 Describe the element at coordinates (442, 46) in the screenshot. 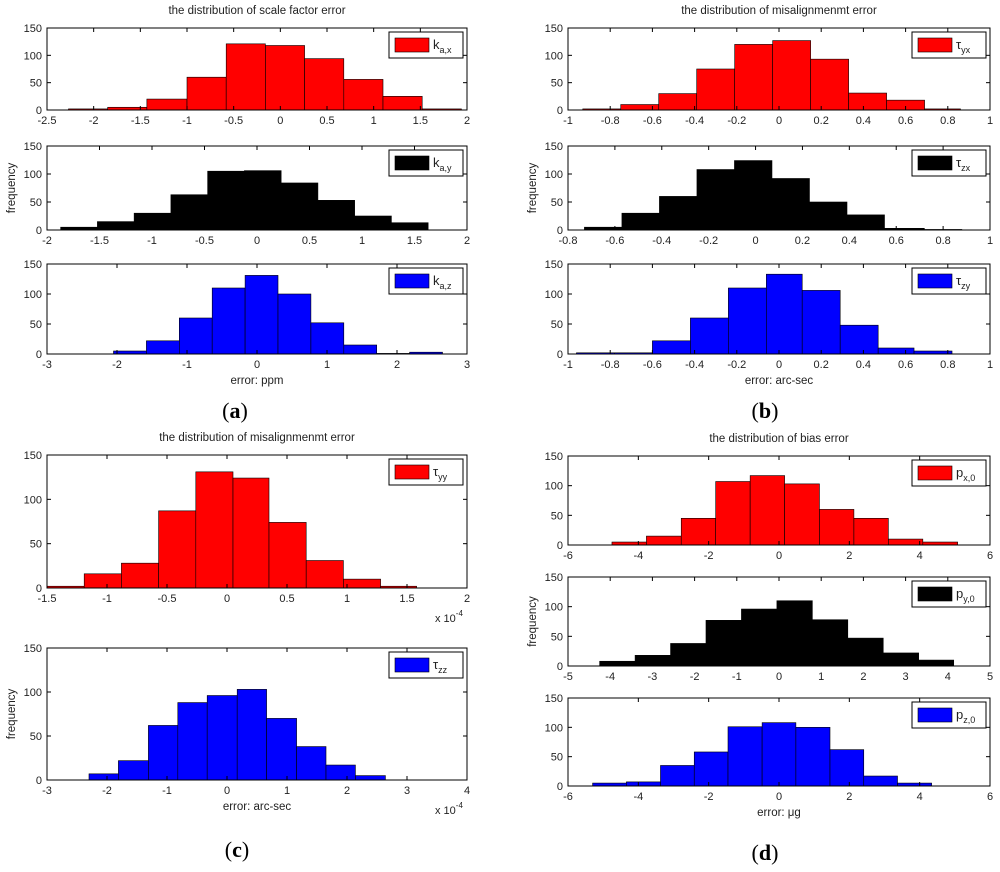

I see `legend-label: ka,x` at that location.